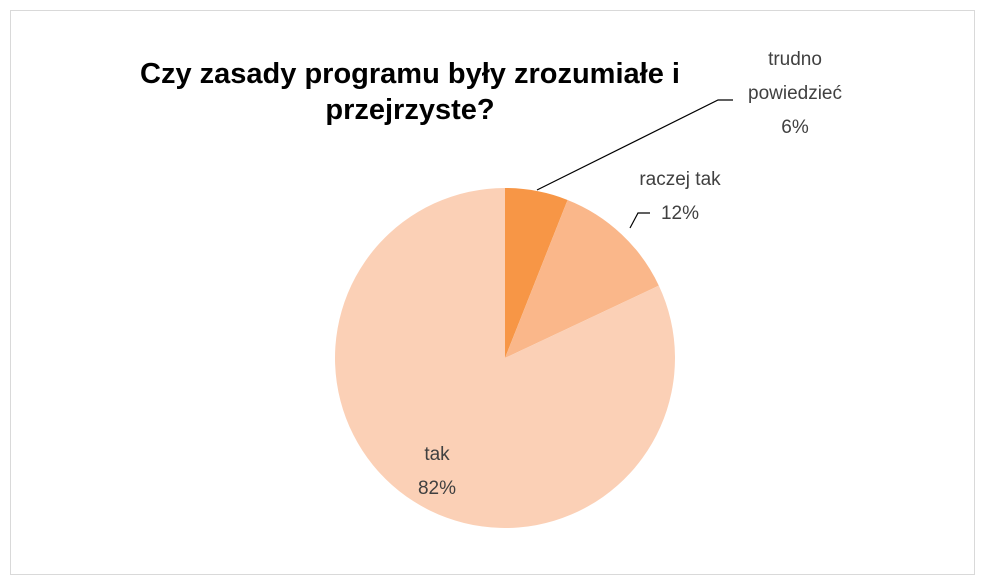  What do you see at coordinates (437, 472) in the screenshot?
I see `data-label: tak 82%` at bounding box center [437, 472].